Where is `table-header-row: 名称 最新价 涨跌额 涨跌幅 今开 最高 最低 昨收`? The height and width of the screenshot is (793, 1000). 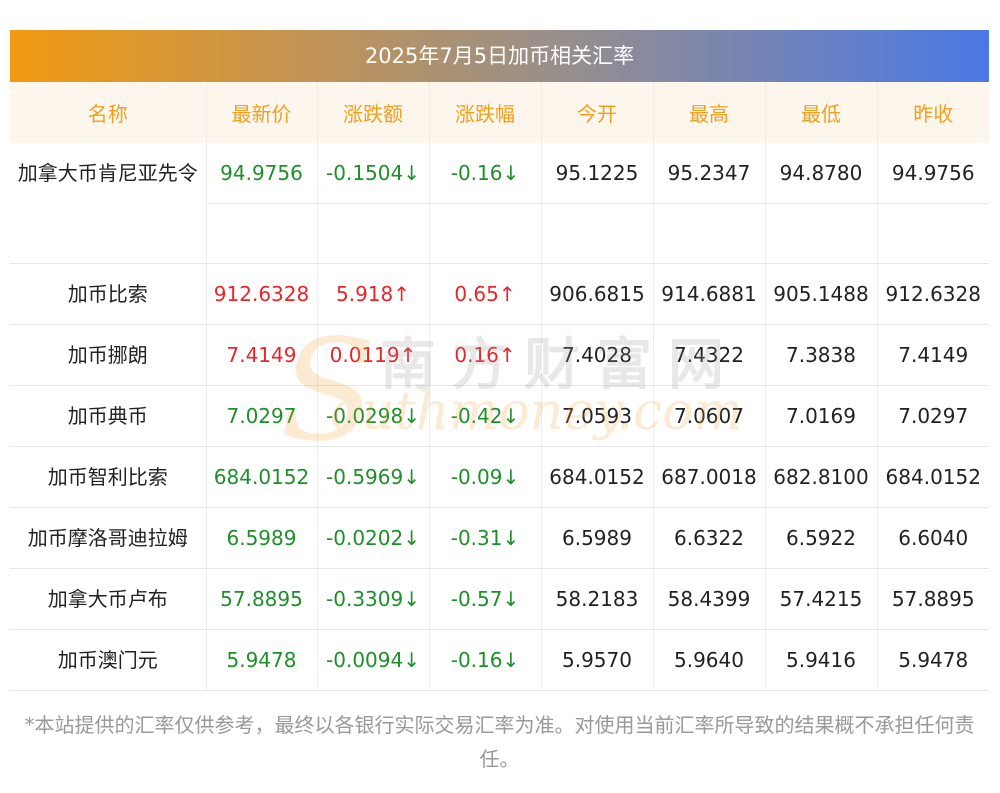
table-header-row: 名称 最新价 涨跌额 涨跌幅 今开 最高 最低 昨收 is located at coordinates (499, 112).